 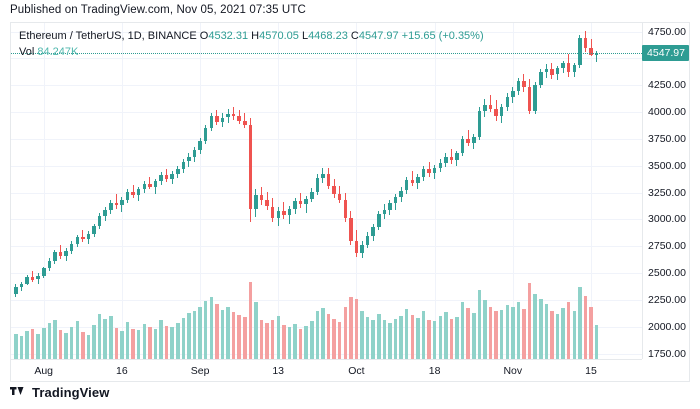 What do you see at coordinates (255, 36) in the screenshot?
I see `high-label: H` at bounding box center [255, 36].